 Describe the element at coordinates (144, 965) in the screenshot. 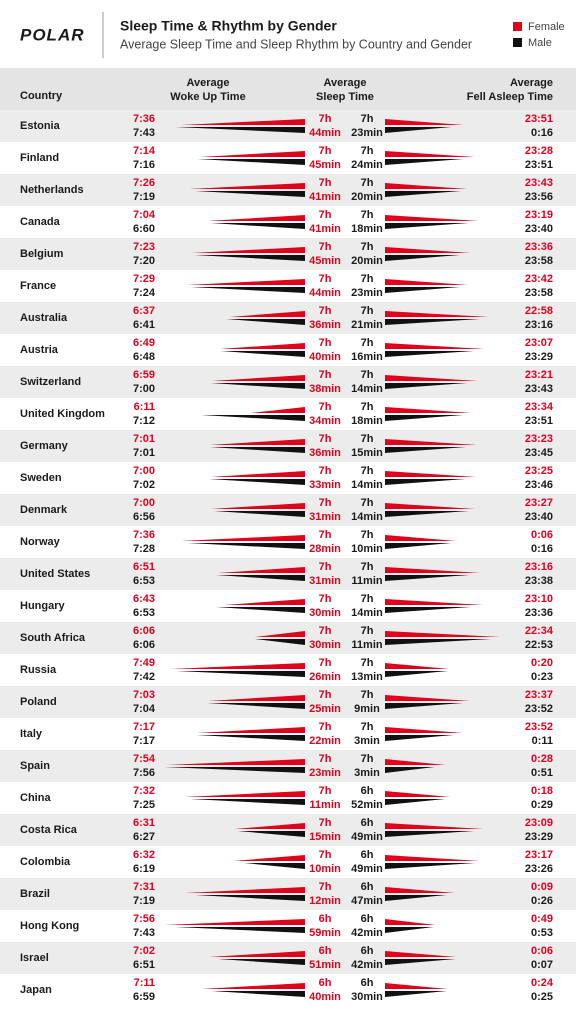

I see `woke-up-time: 6:51` at that location.